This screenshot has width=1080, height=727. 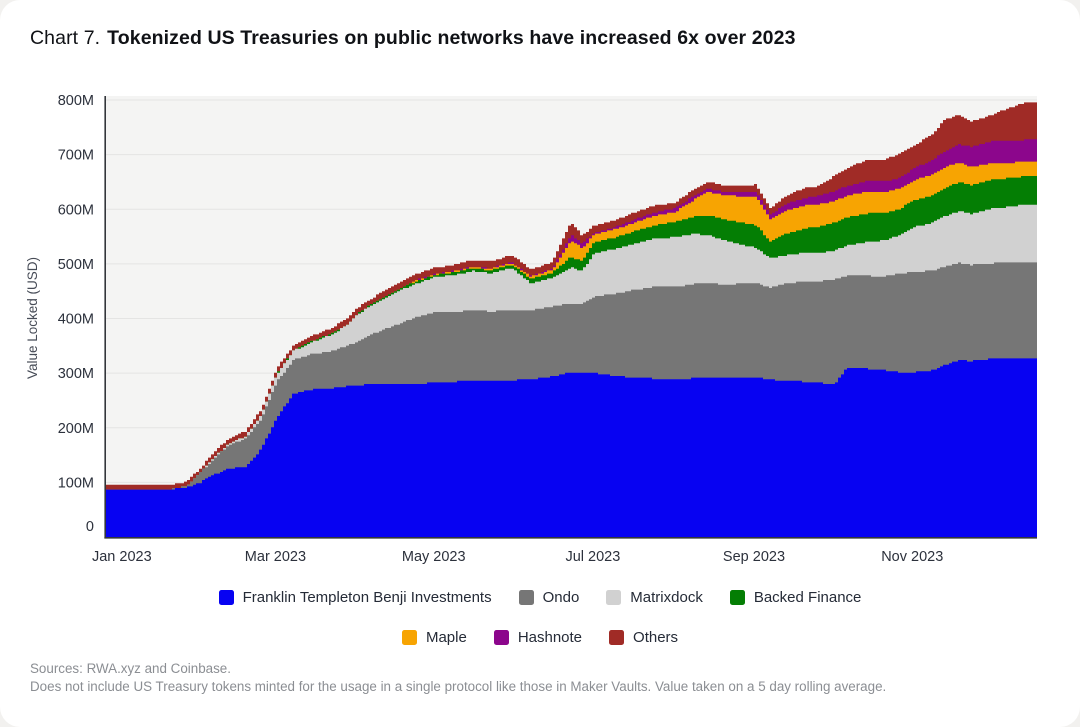 I want to click on legend-item-franklin: Franklin Templeton Benji Investments, so click(x=355, y=597).